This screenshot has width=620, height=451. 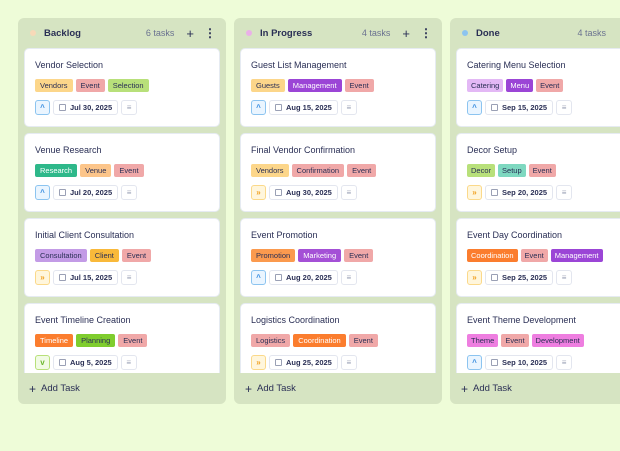 I want to click on task-title: Event Timeline Creation, so click(x=83, y=320).